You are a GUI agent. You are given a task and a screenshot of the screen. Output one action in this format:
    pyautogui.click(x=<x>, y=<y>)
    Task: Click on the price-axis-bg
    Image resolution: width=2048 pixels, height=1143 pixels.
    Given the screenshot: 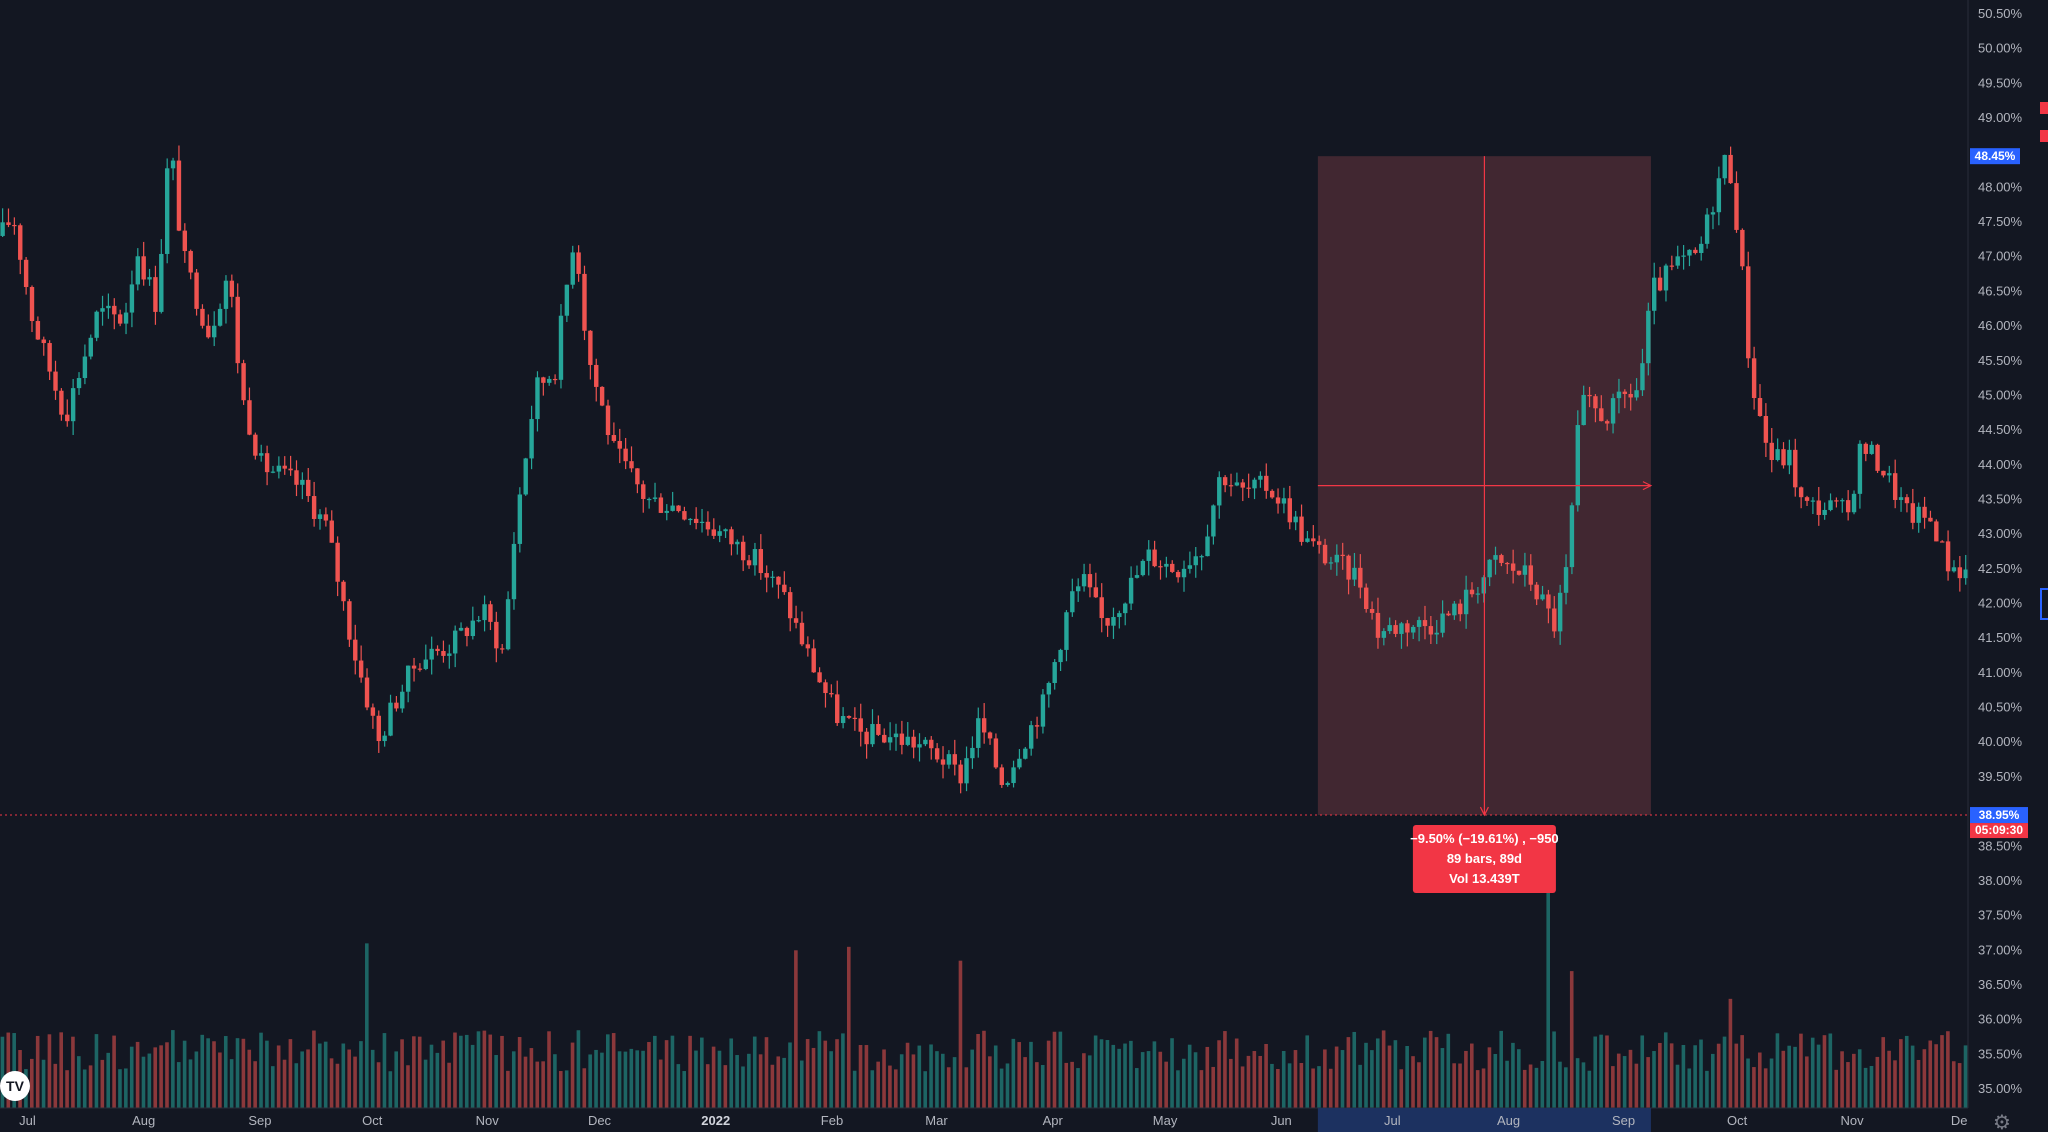 What is the action you would take?
    pyautogui.click(x=2008, y=566)
    